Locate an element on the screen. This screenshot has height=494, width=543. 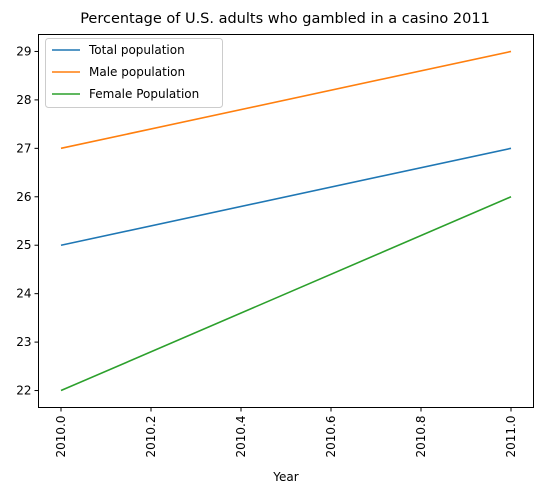
x-tick-label: 2010.8 is located at coordinates (421, 437).